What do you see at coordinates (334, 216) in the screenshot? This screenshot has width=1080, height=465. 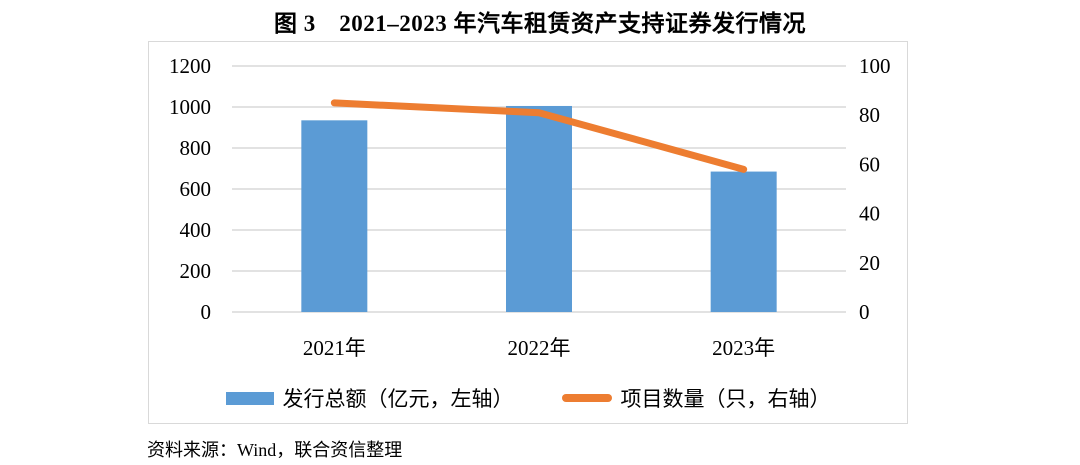 I see `bar-2021年` at bounding box center [334, 216].